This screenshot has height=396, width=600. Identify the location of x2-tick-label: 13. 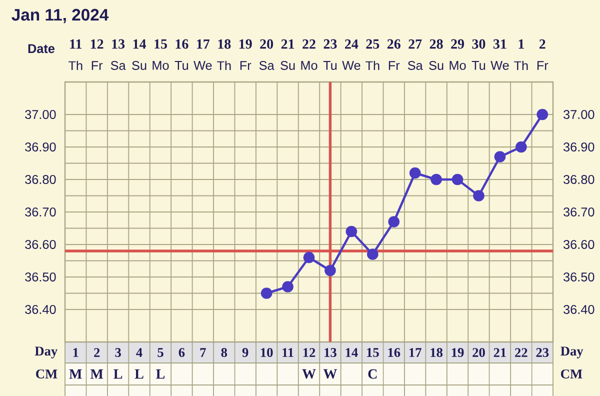
(118, 44).